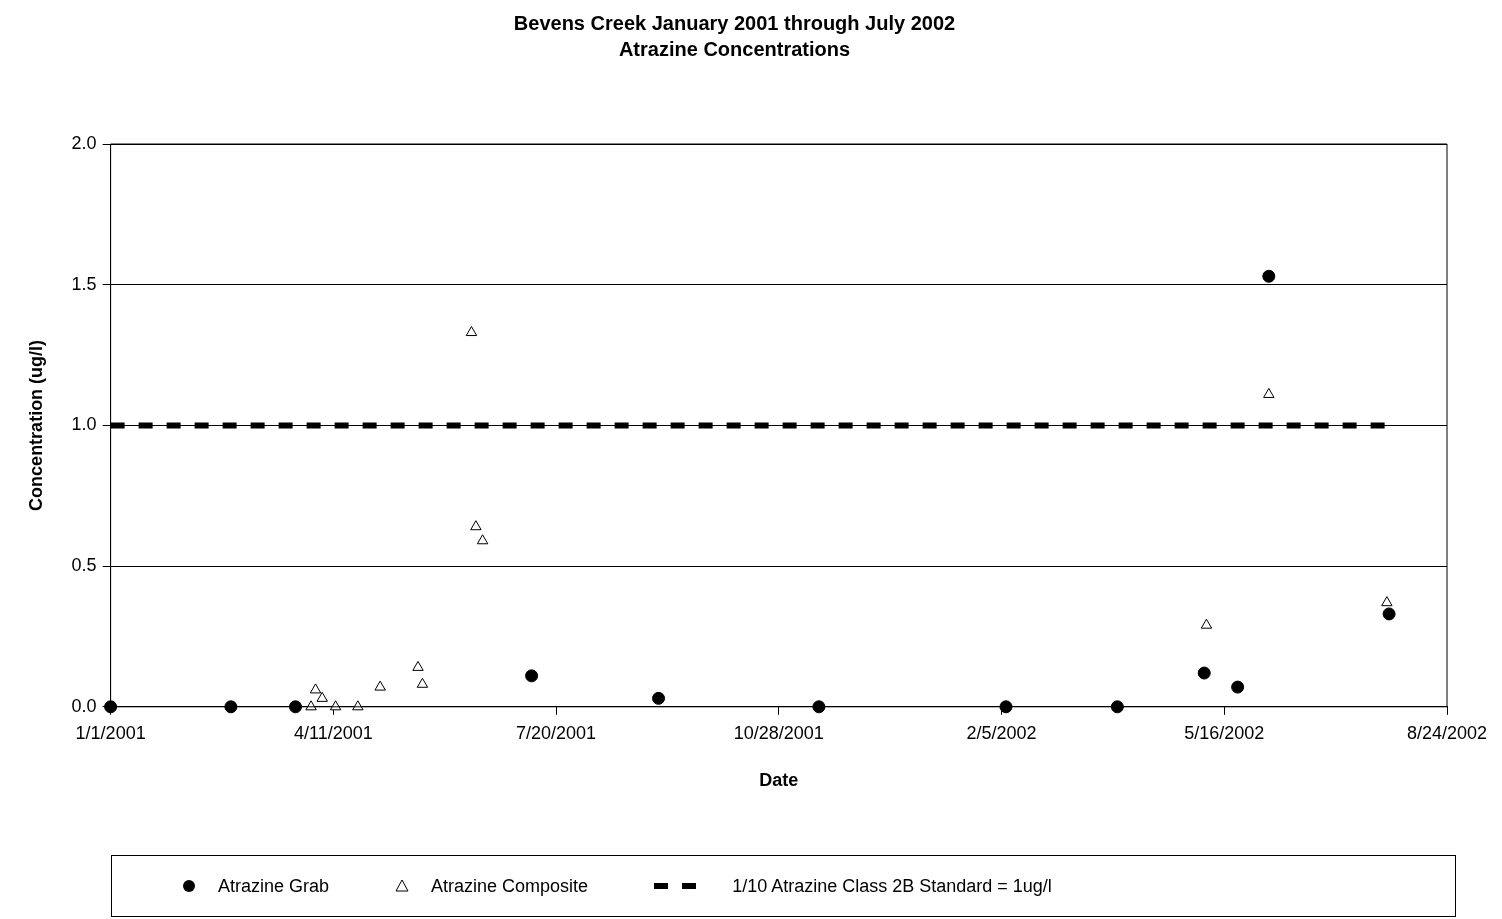 This screenshot has width=1502, height=919. Describe the element at coordinates (84, 705) in the screenshot. I see `y-tick-label: 0.0` at that location.